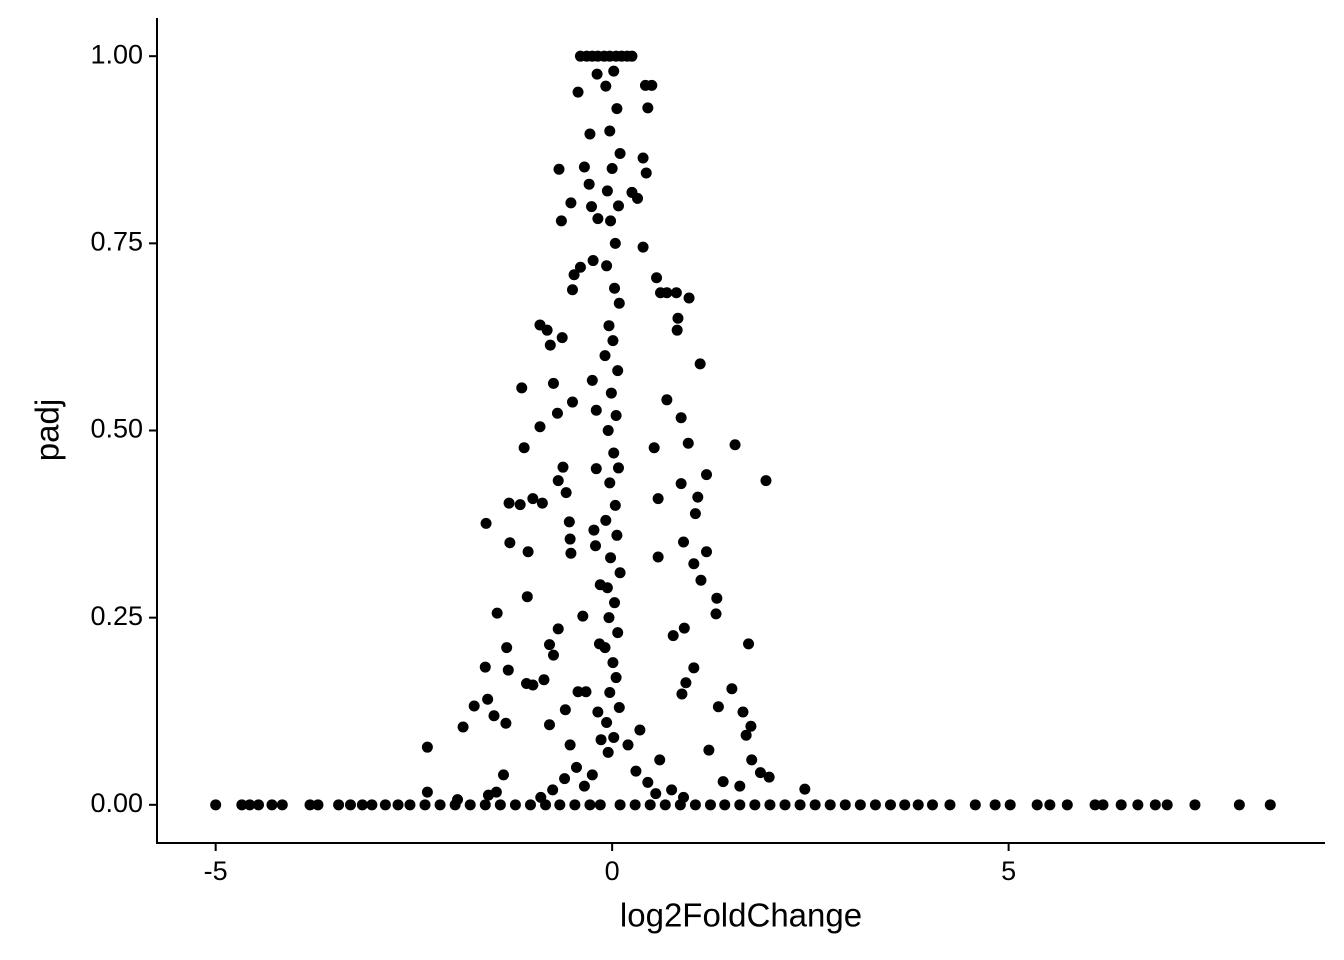 The width and height of the screenshot is (1344, 960). I want to click on y-tick-label: 0.75, so click(116, 241).